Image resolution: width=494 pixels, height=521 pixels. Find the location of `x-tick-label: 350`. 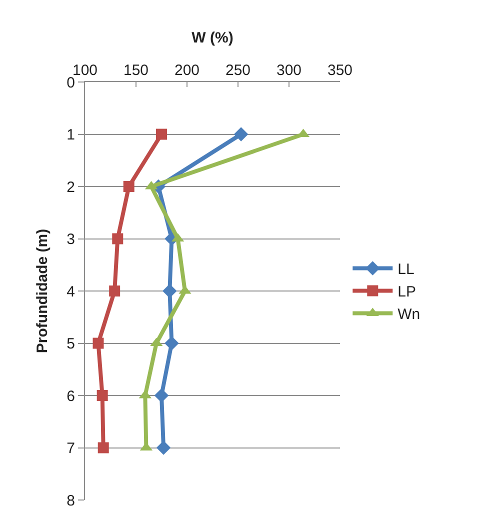

x-tick-label: 350 is located at coordinates (340, 70).